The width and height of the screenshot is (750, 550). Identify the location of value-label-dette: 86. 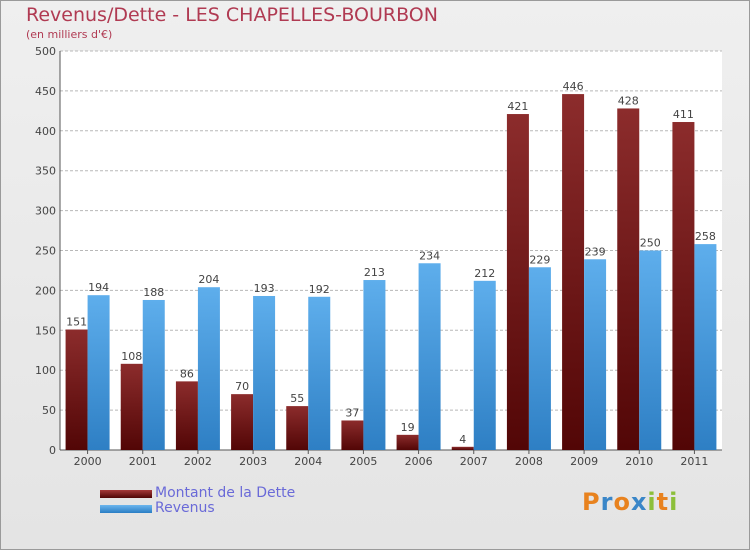
(187, 373).